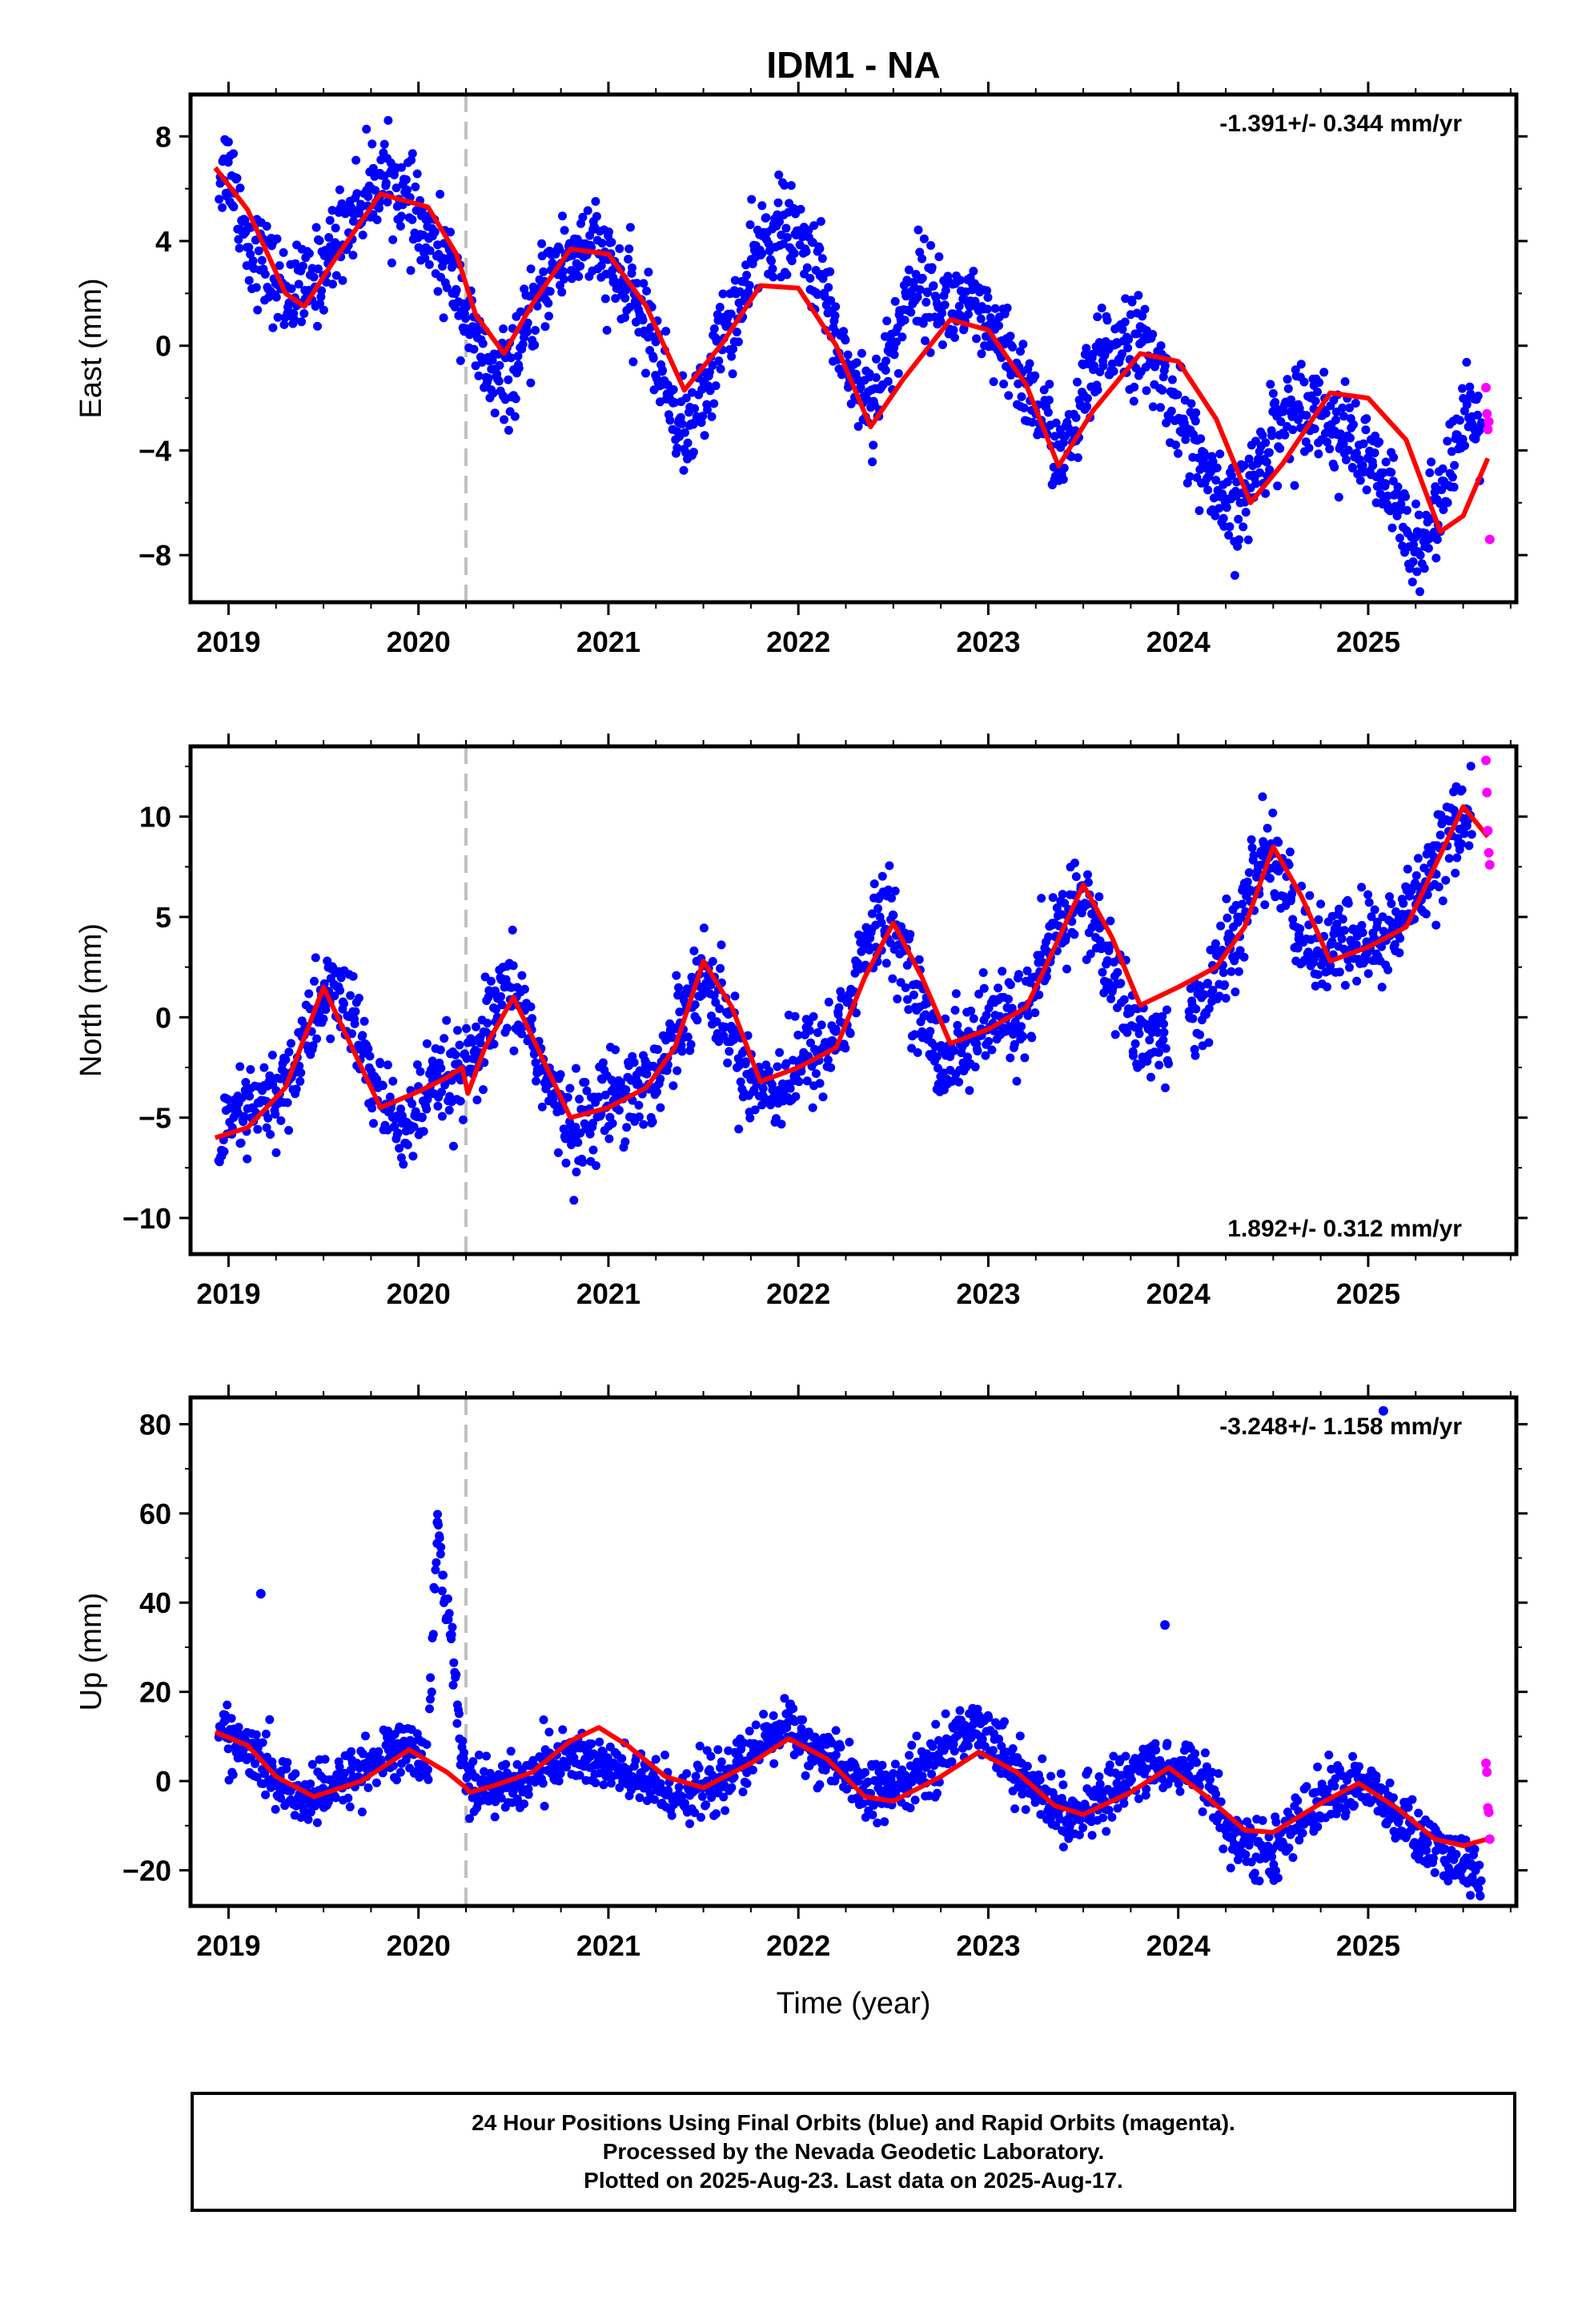 The image size is (1582, 2324). I want to click on y-axis-label: North (mm), so click(91, 1000).